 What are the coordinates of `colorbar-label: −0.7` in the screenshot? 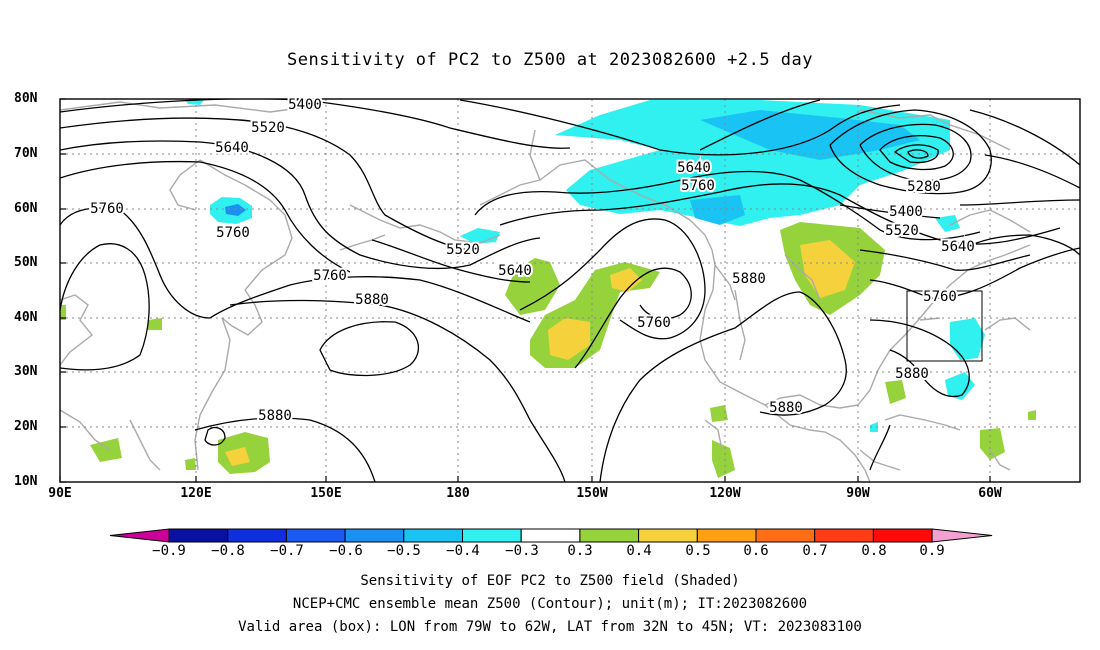 It's located at (287, 551).